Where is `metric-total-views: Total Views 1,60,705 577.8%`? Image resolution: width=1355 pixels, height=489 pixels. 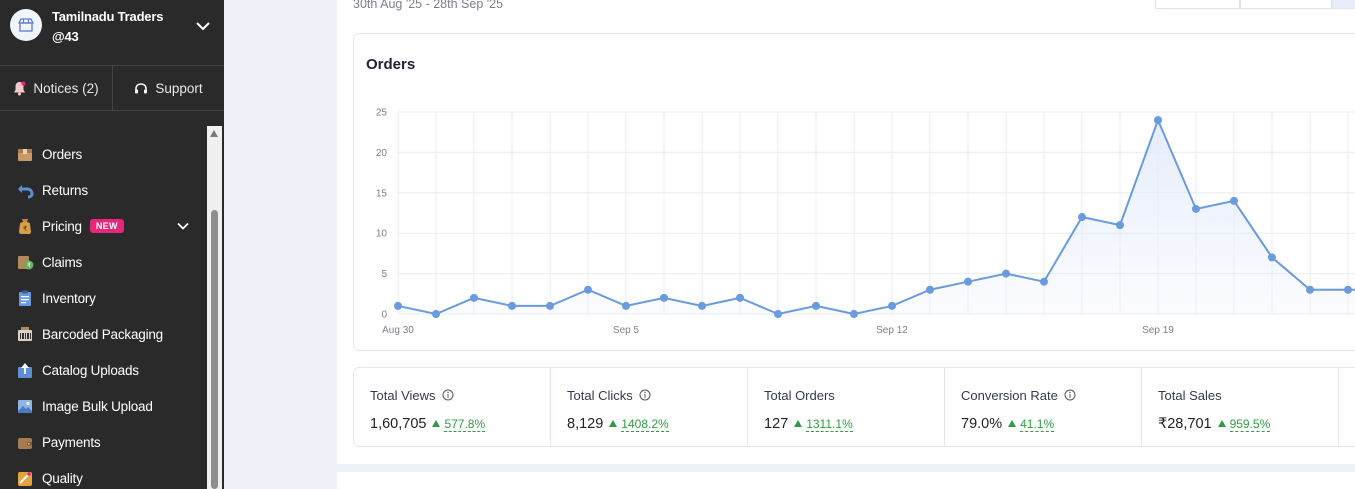 metric-total-views: Total Views 1,60,705 577.8% is located at coordinates (452, 407).